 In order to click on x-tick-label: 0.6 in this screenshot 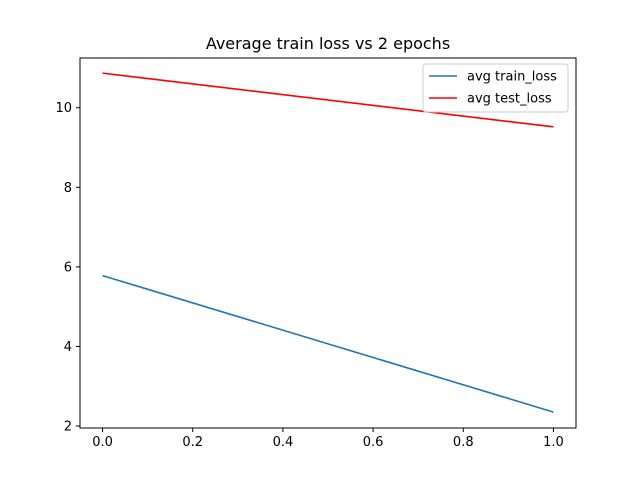, I will do `click(373, 442)`.